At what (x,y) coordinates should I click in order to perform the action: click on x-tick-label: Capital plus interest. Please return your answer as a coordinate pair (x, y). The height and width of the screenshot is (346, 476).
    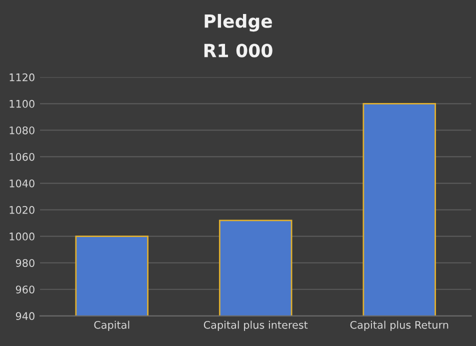
    Looking at the image, I should click on (256, 325).